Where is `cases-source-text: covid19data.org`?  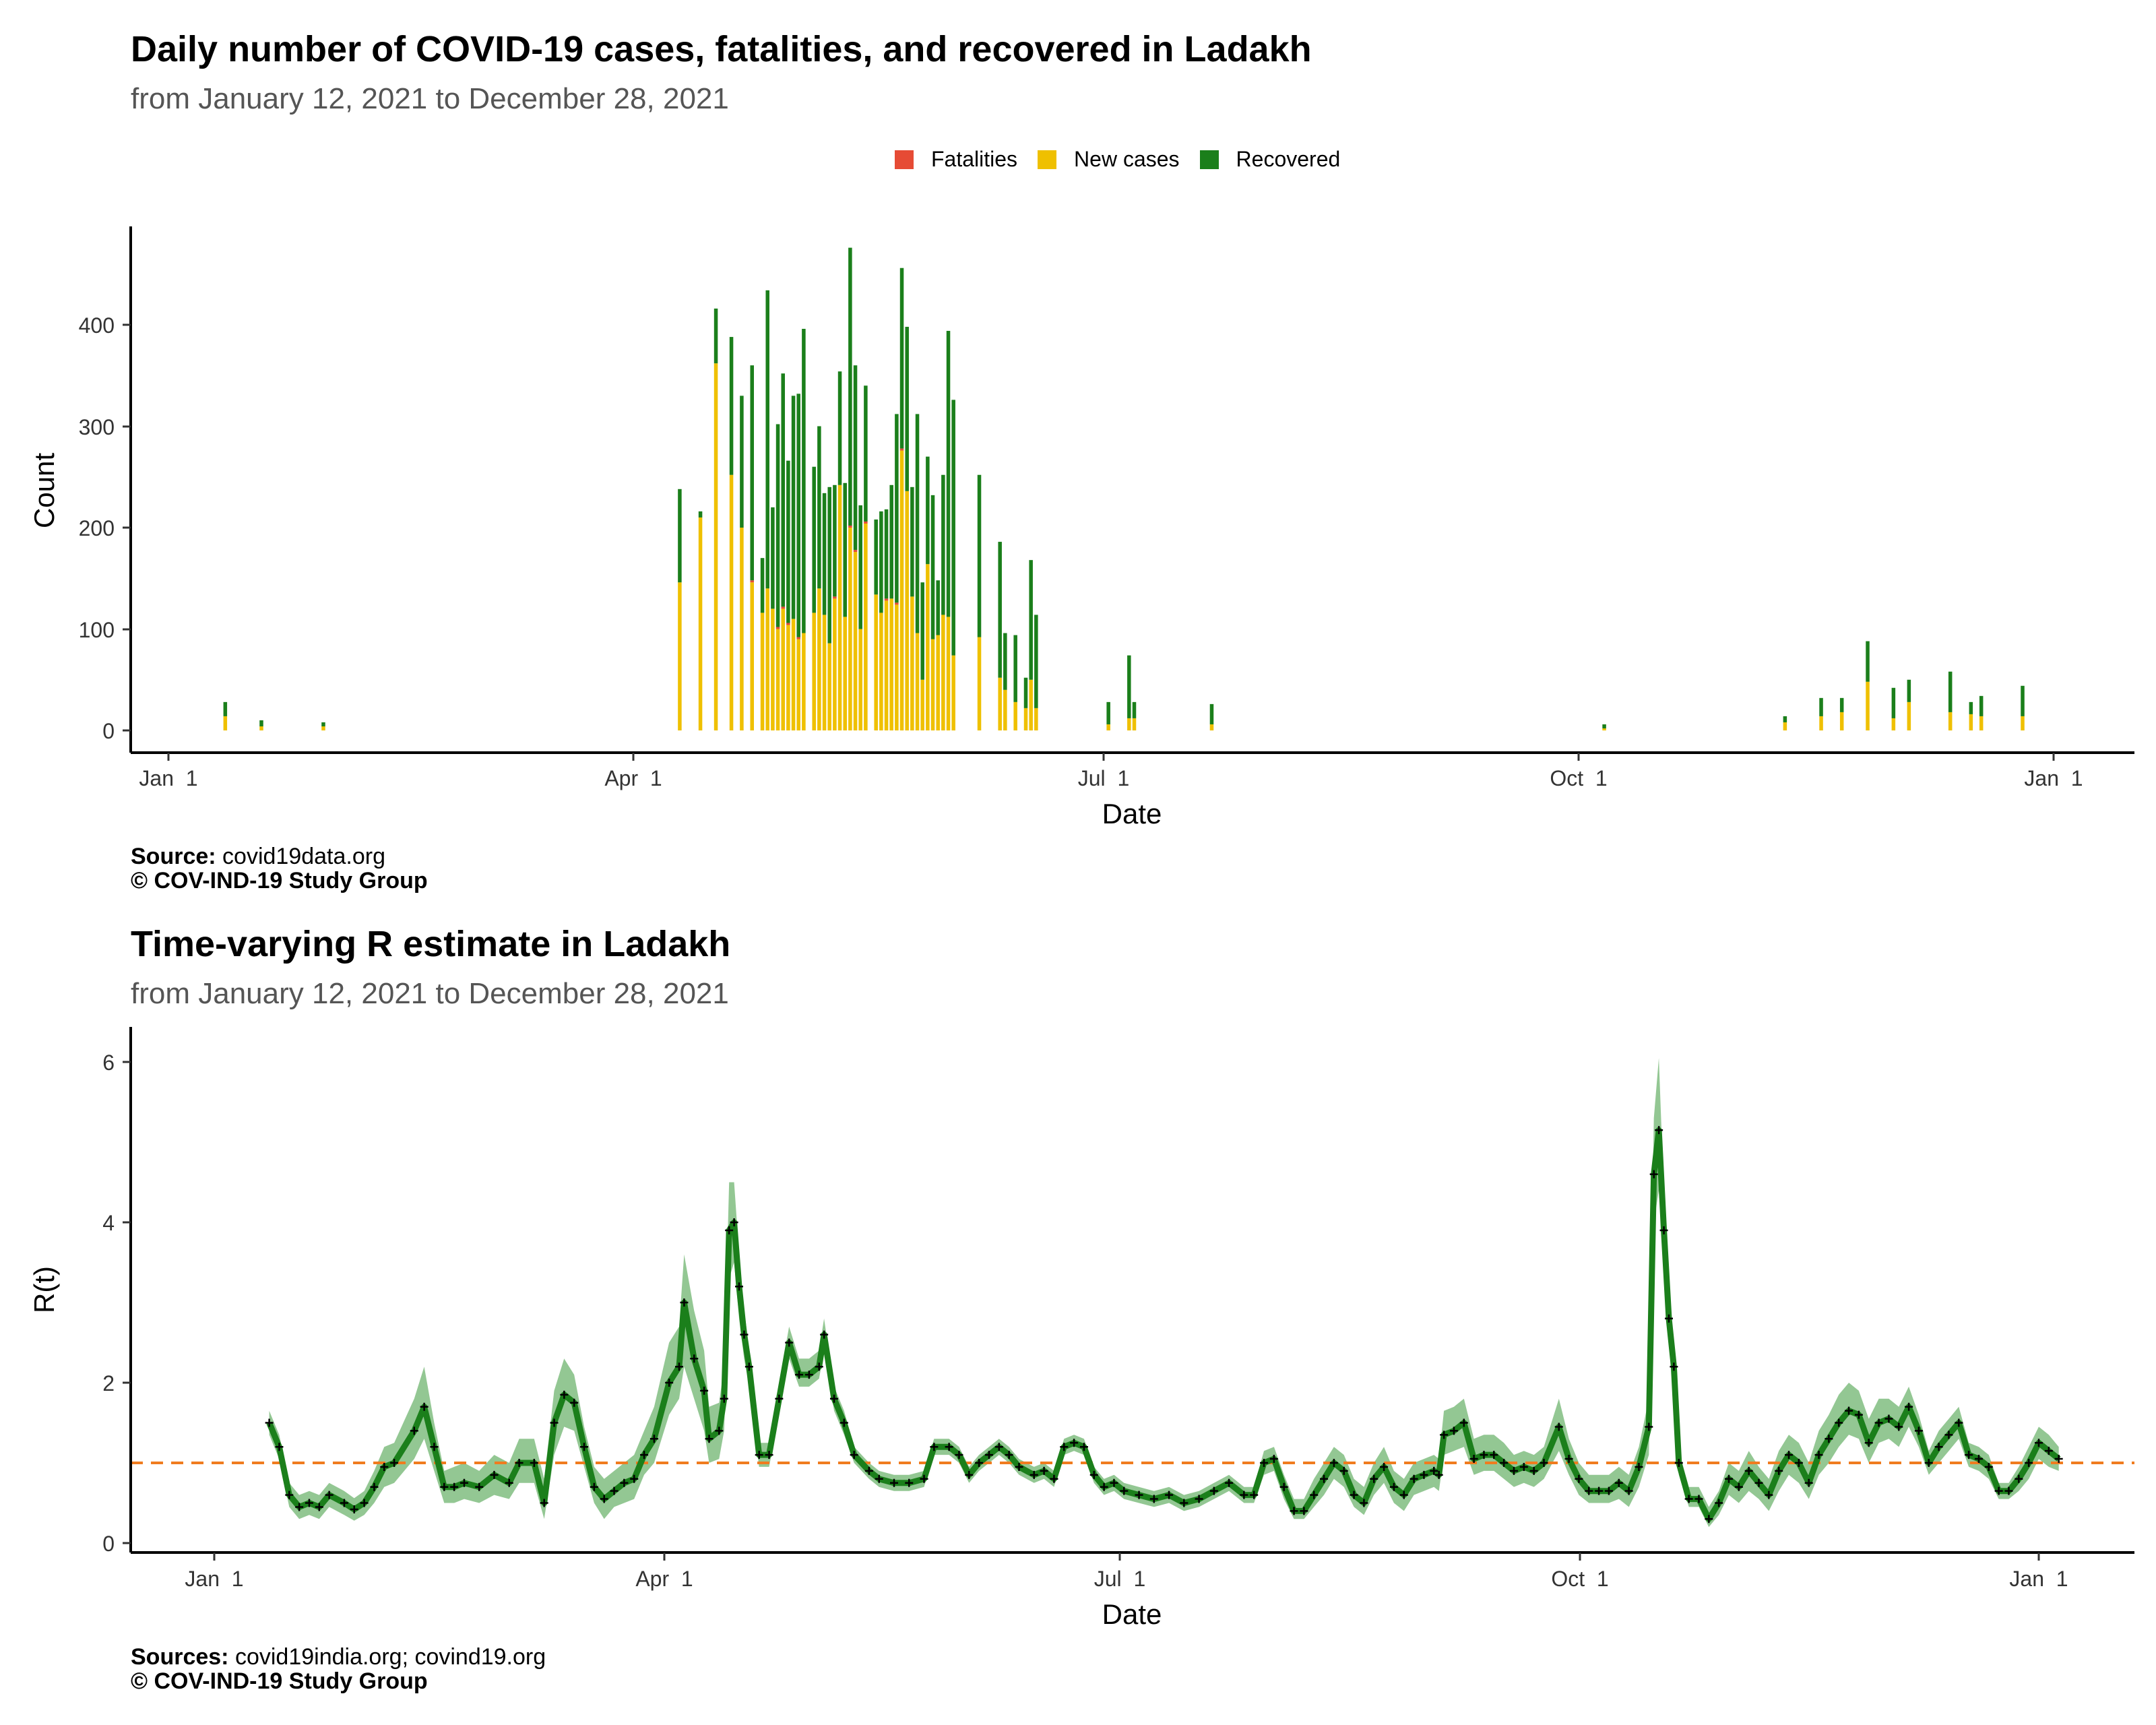
cases-source-text: covid19data.org is located at coordinates (303, 856).